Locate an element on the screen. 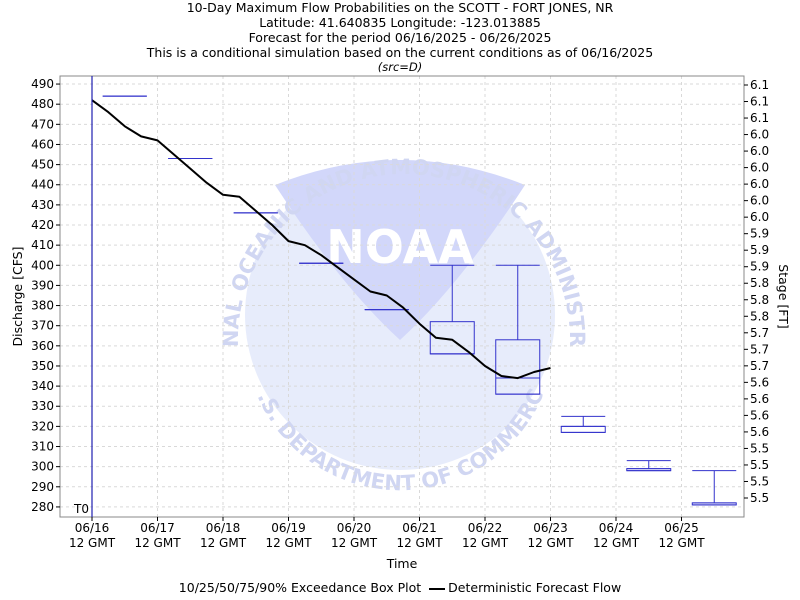  y-tick-label: 370 is located at coordinates (42, 326).